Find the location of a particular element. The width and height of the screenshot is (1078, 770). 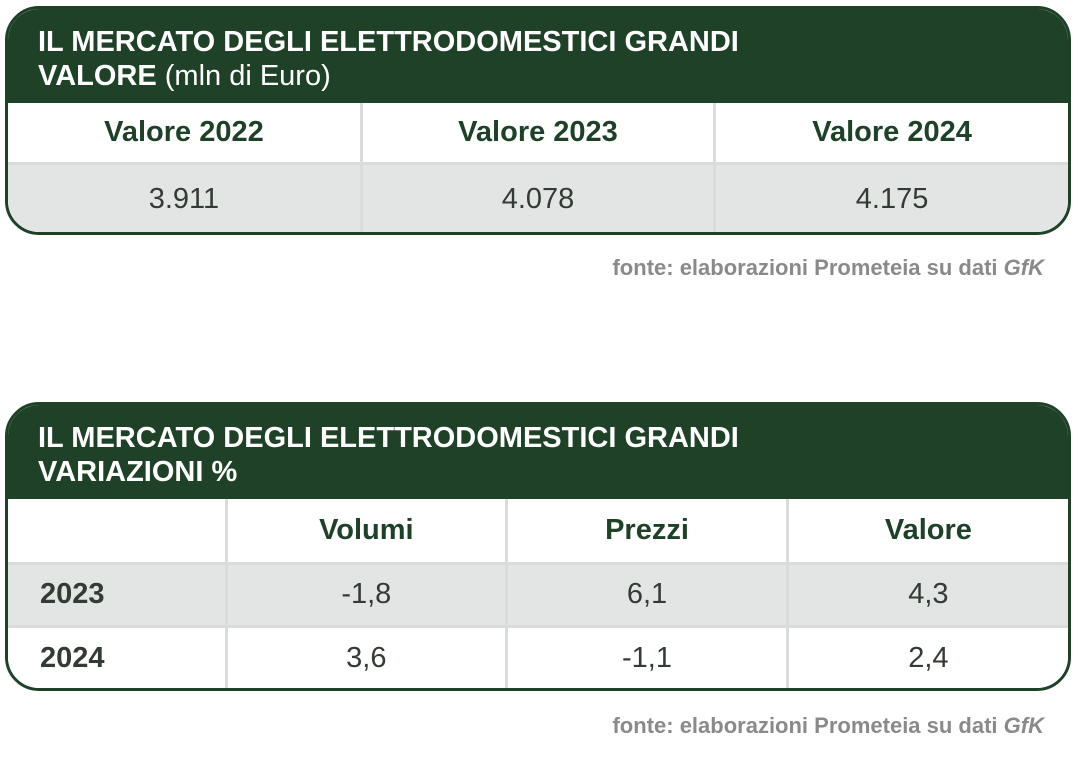

table-1-title-unit: (mln di Euro) is located at coordinates (247, 76).